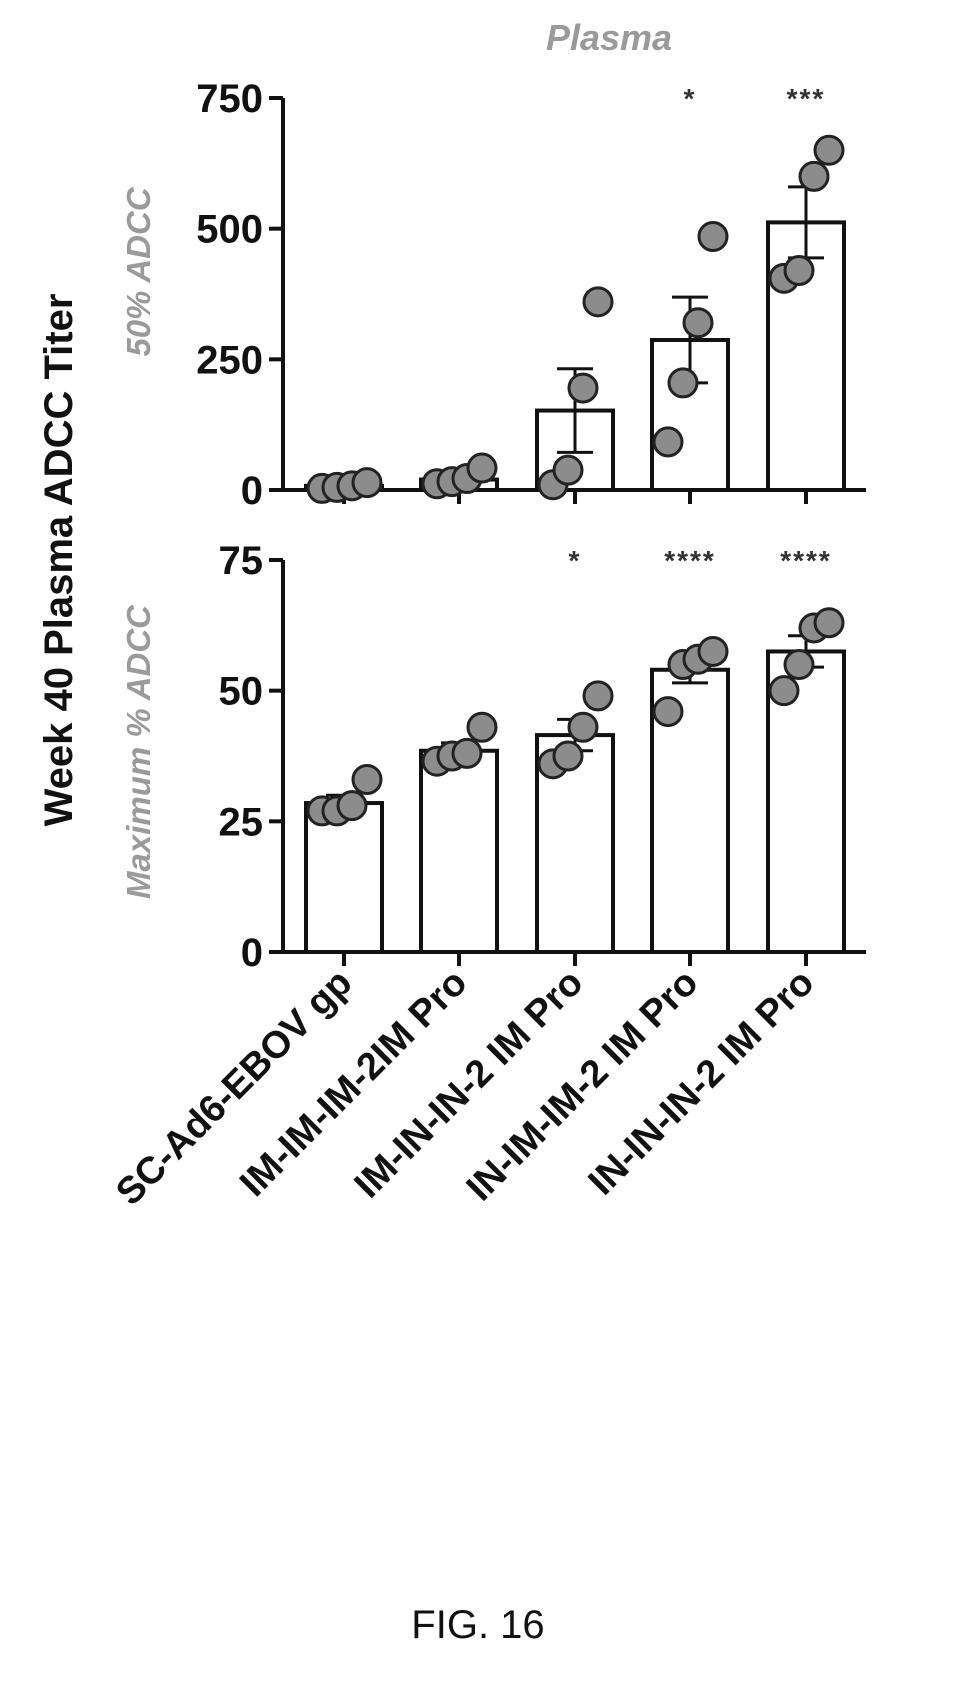 This screenshot has height=1704, width=964. Describe the element at coordinates (241, 561) in the screenshot. I see `panel-1-ytick-label-3: 75` at that location.